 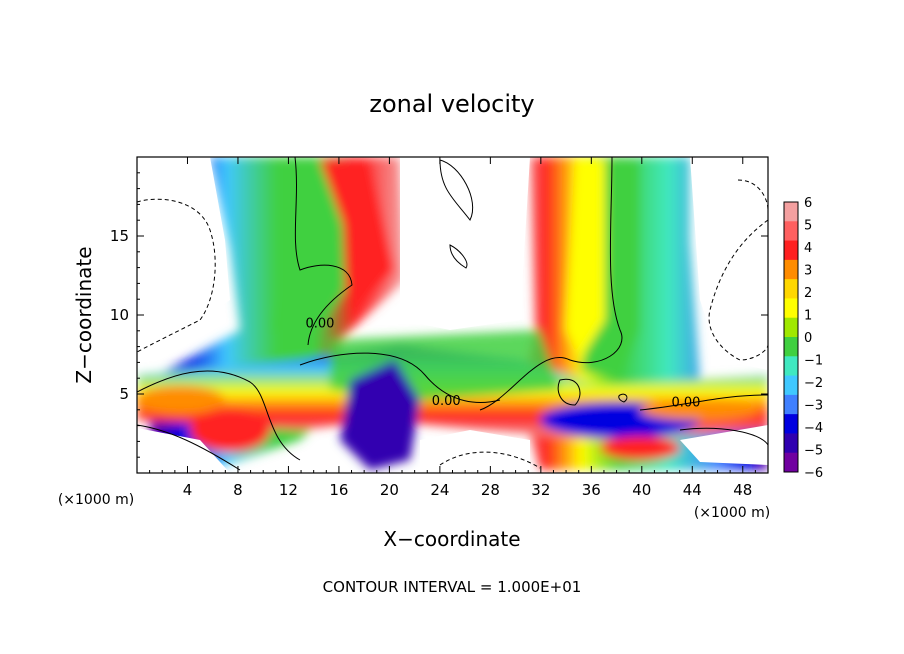 What do you see at coordinates (452, 587) in the screenshot?
I see `contour-interval-note: CONTOUR INTERVAL = 1.000E+01` at bounding box center [452, 587].